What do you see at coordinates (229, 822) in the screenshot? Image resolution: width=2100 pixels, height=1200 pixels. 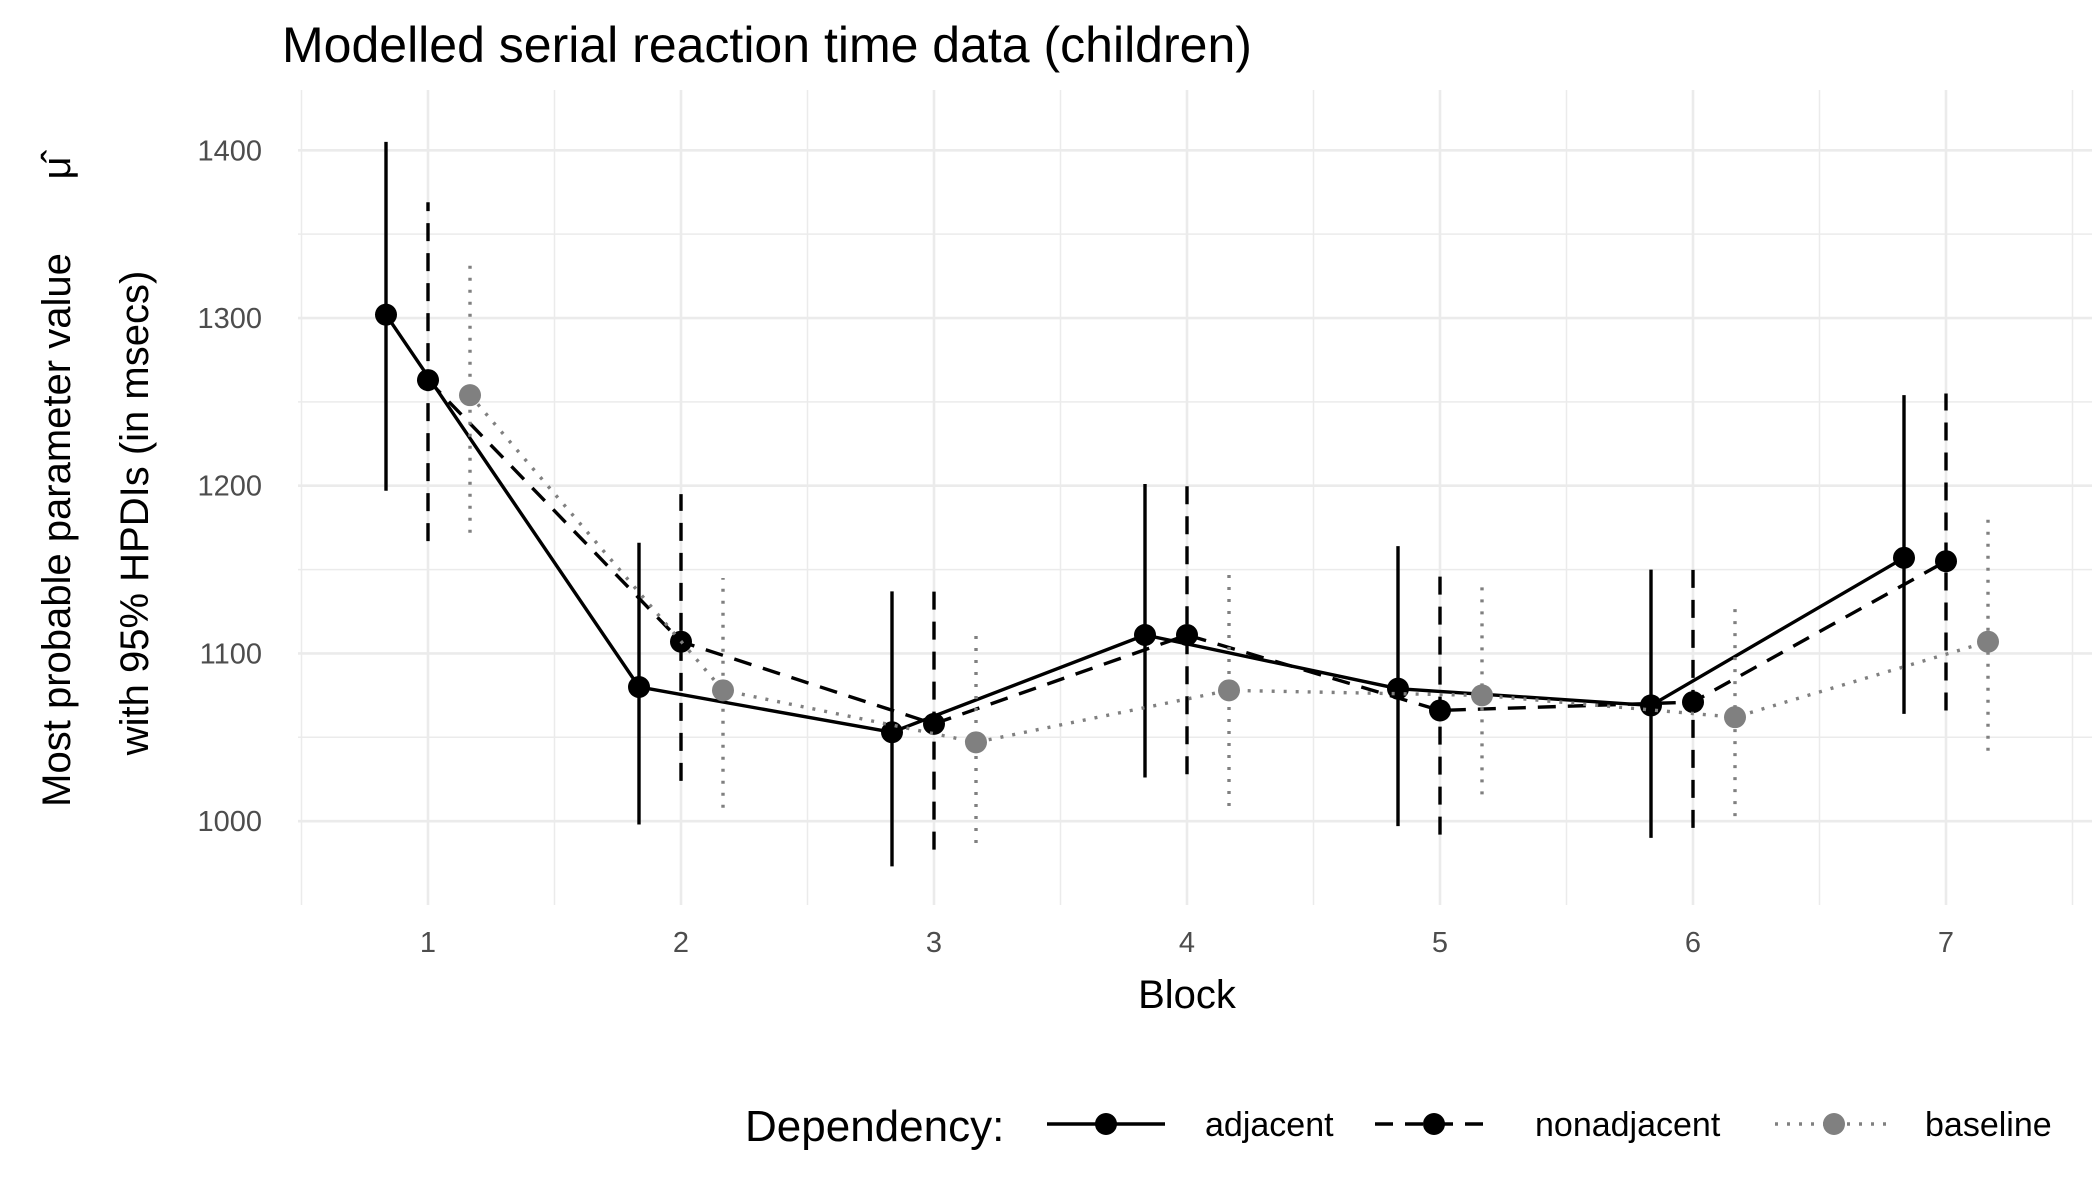 I see `y-tick-label: 1000` at bounding box center [229, 822].